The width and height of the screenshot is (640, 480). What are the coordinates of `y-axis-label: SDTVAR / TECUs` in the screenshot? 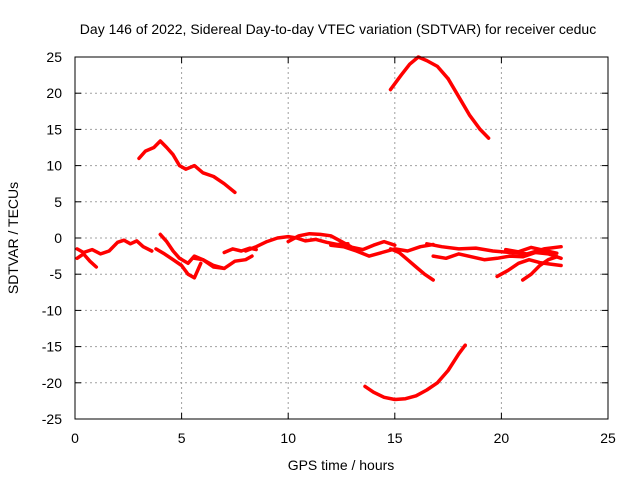 It's located at (13, 238).